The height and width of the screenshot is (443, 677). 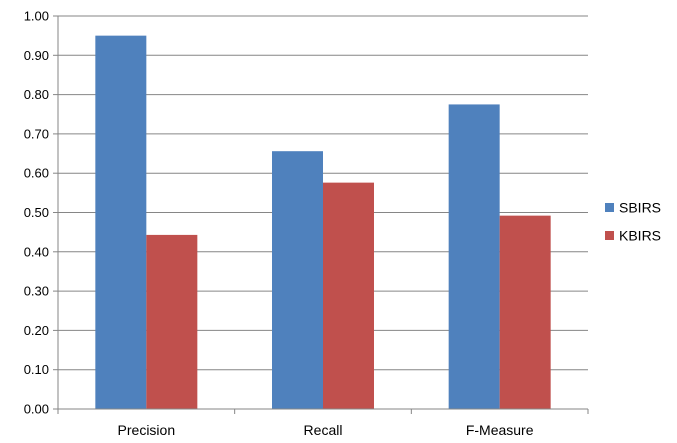 I want to click on legend: SBIRS KBIRS, so click(x=633, y=222).